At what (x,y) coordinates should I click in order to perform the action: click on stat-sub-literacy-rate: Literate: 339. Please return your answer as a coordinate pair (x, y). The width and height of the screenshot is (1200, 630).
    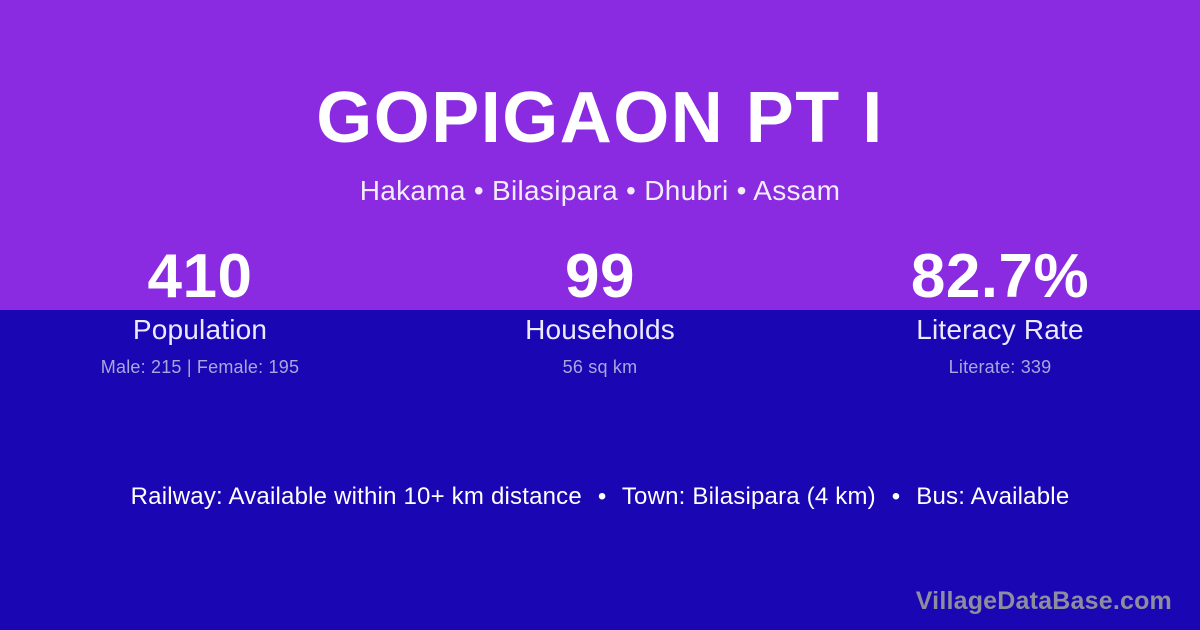
    Looking at the image, I should click on (1000, 367).